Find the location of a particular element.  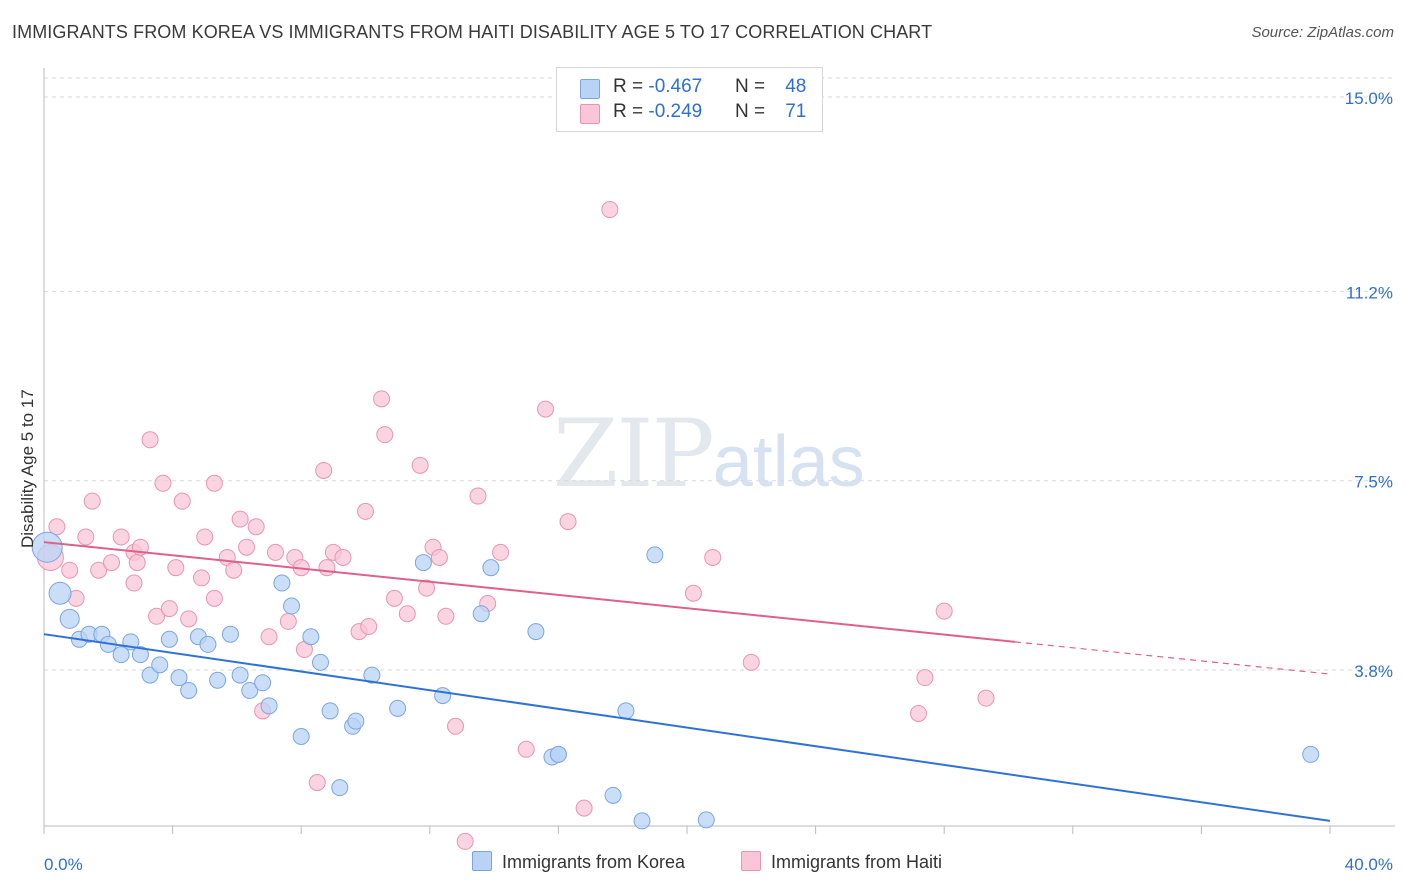

korea-swatch is located at coordinates (590, 89).